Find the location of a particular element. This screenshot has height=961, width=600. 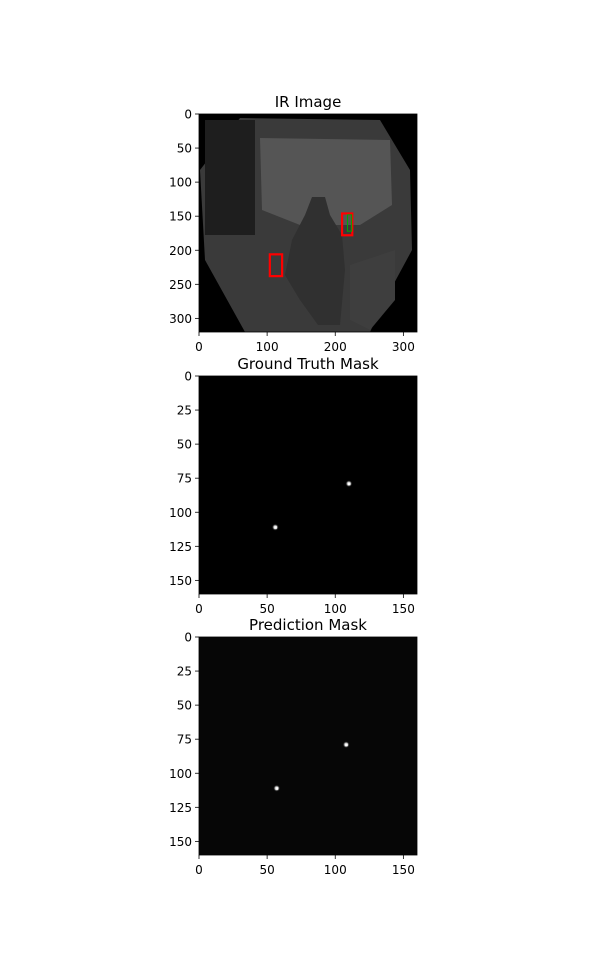

inner-box is located at coordinates (350, 223).